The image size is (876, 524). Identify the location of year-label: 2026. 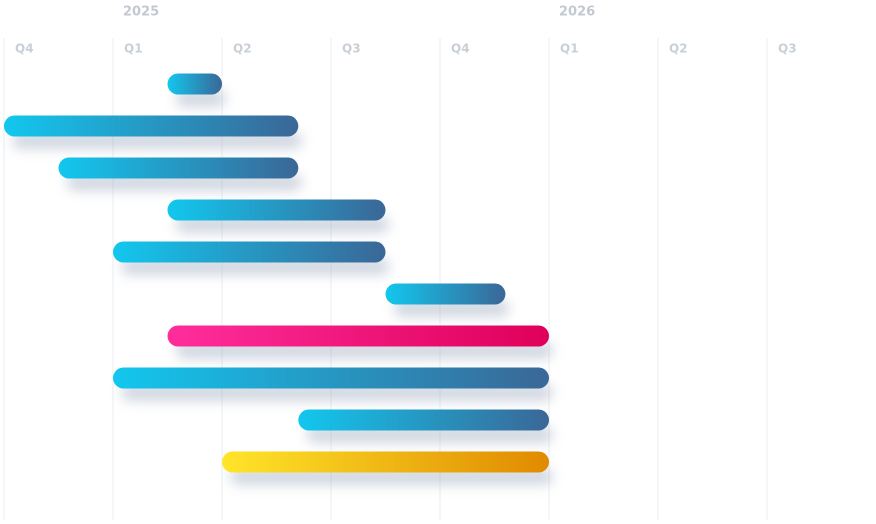
(577, 12).